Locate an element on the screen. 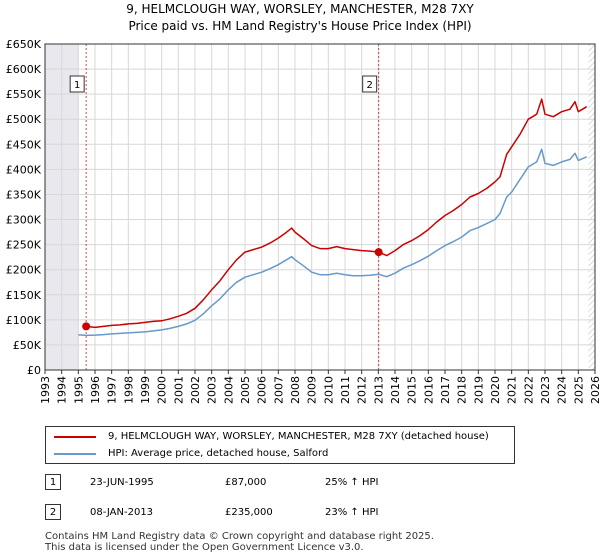 The image size is (600, 560). marker-label: 2 is located at coordinates (369, 85).